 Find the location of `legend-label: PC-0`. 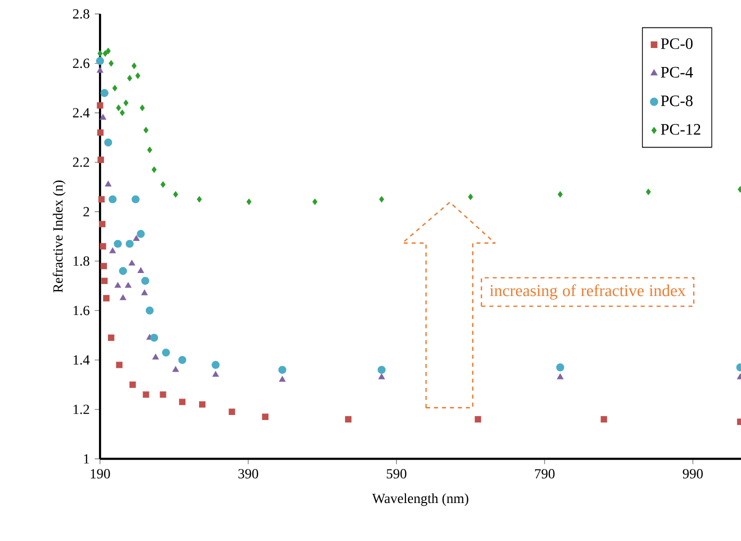

legend-label: PC-0 is located at coordinates (676, 43).